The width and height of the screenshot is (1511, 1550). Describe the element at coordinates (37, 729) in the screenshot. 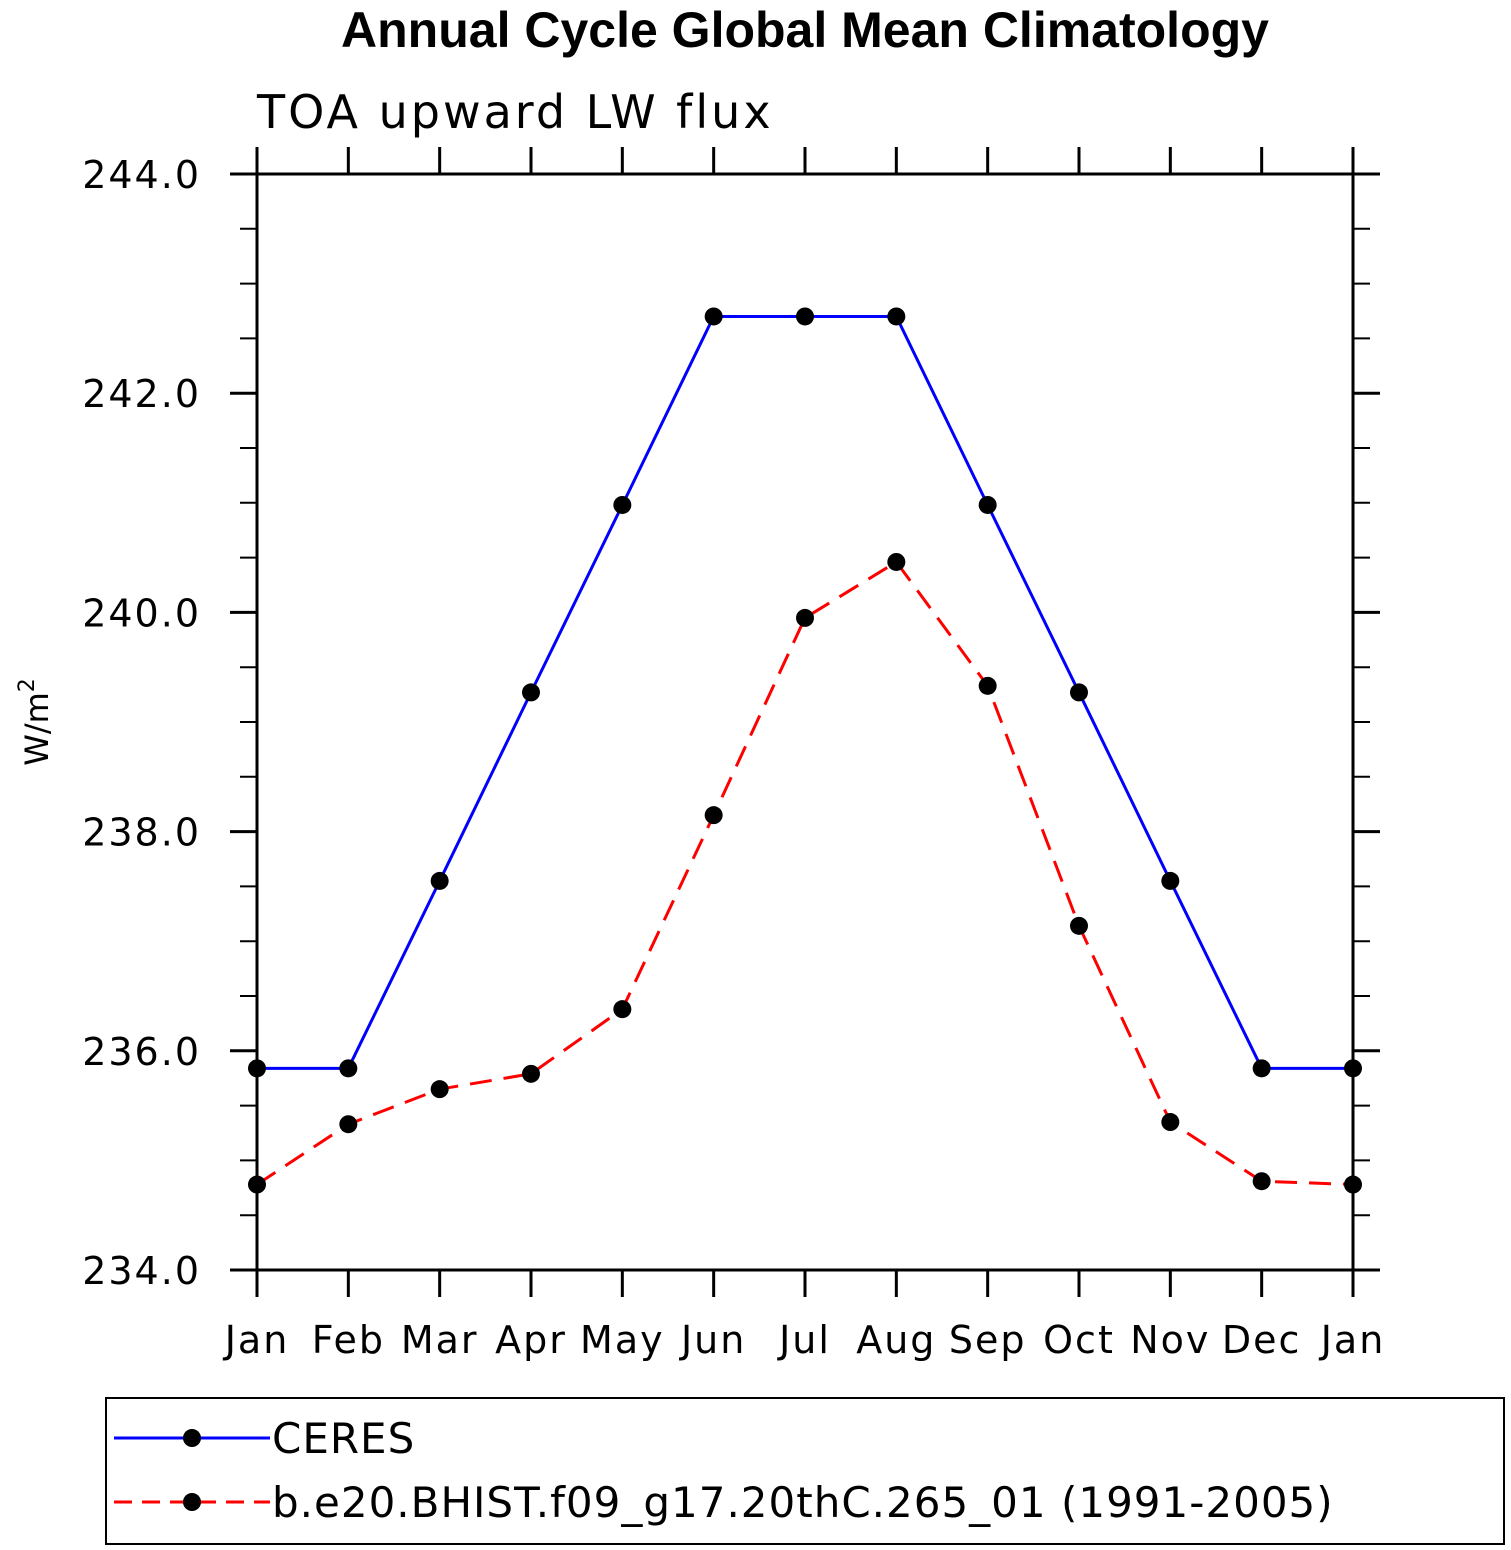

I see `y-axis-label-main: W/m` at that location.